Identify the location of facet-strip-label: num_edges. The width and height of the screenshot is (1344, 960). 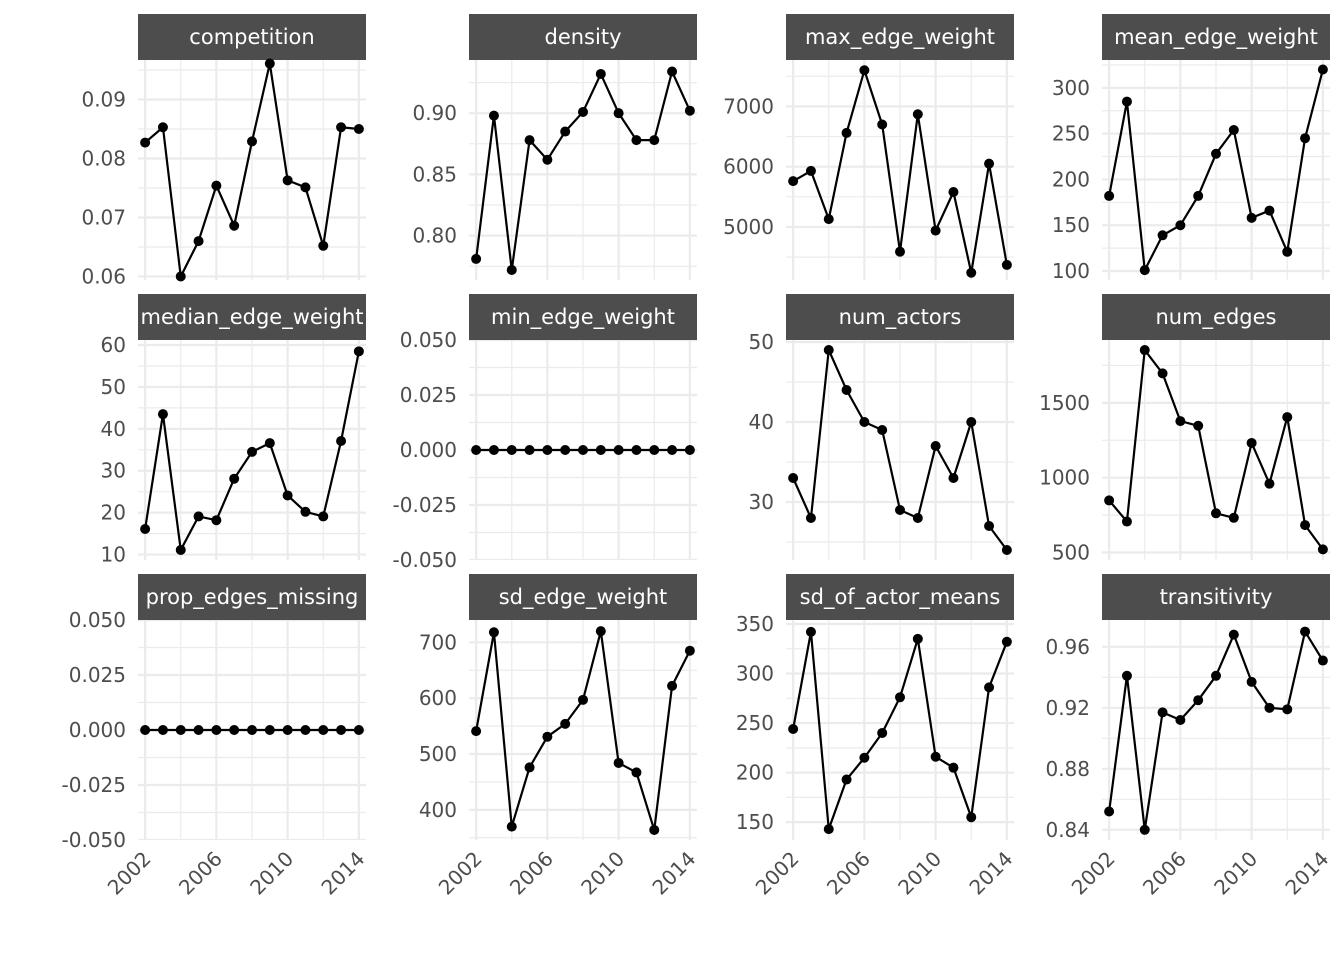
(1215, 317).